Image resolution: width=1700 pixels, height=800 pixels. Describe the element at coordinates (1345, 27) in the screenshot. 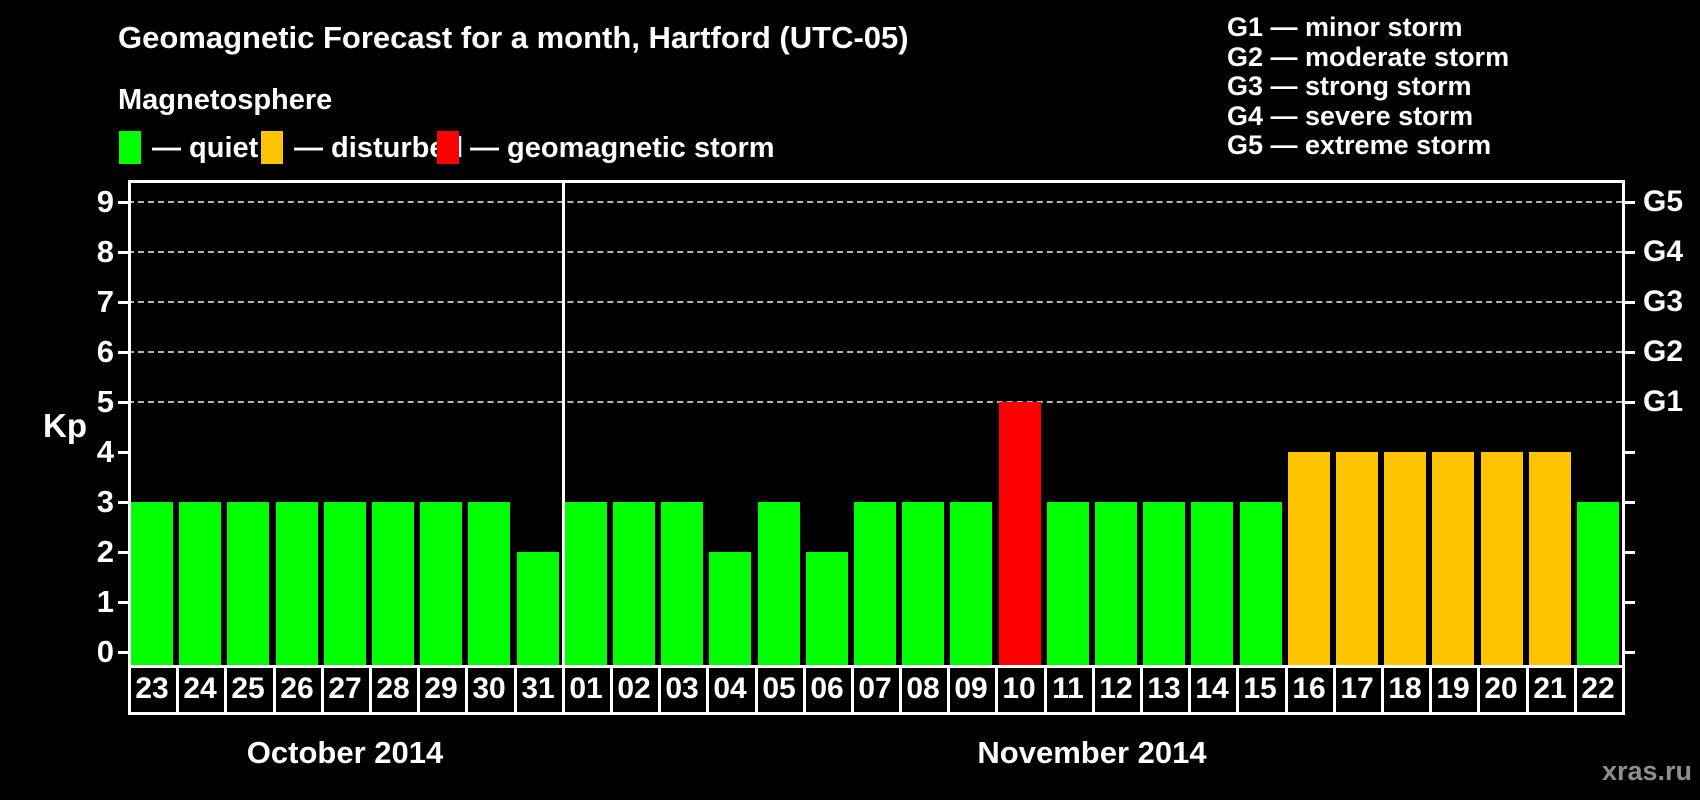

I see `g-scale-legend-line: G1 — minor storm` at that location.